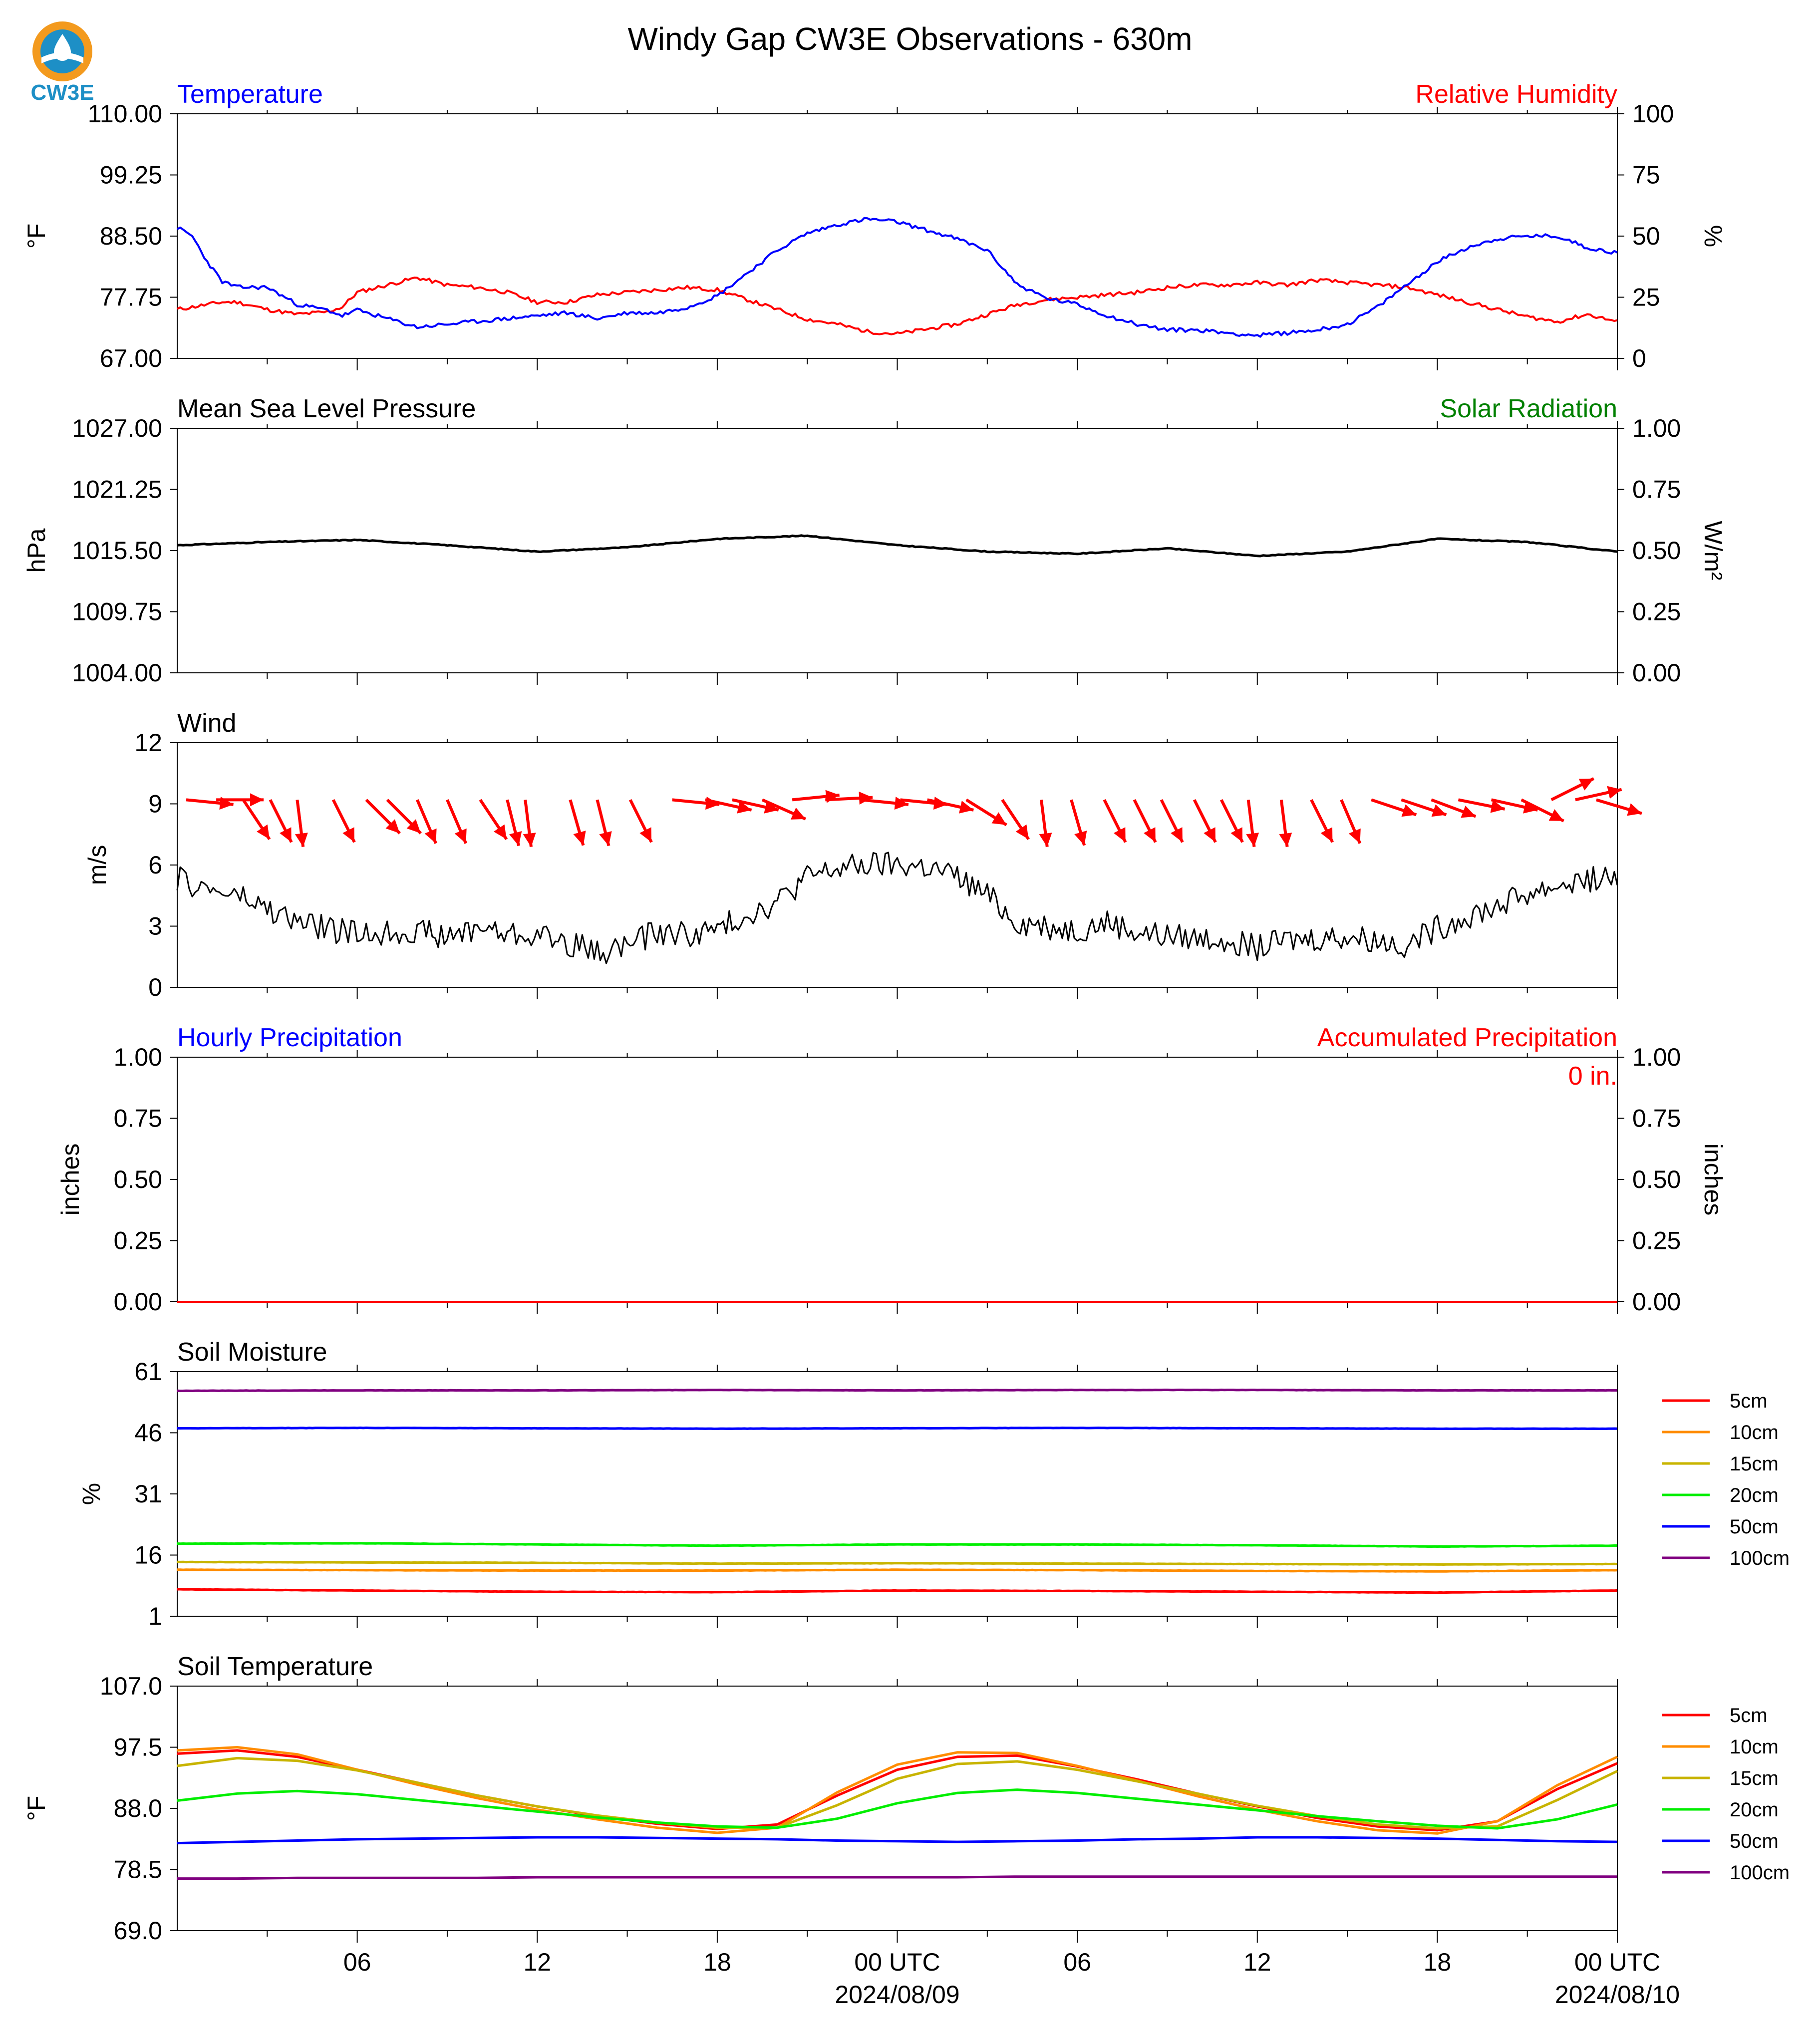 The image size is (1820, 2028). Describe the element at coordinates (70, 1180) in the screenshot. I see `y-axis-label: inches` at that location.